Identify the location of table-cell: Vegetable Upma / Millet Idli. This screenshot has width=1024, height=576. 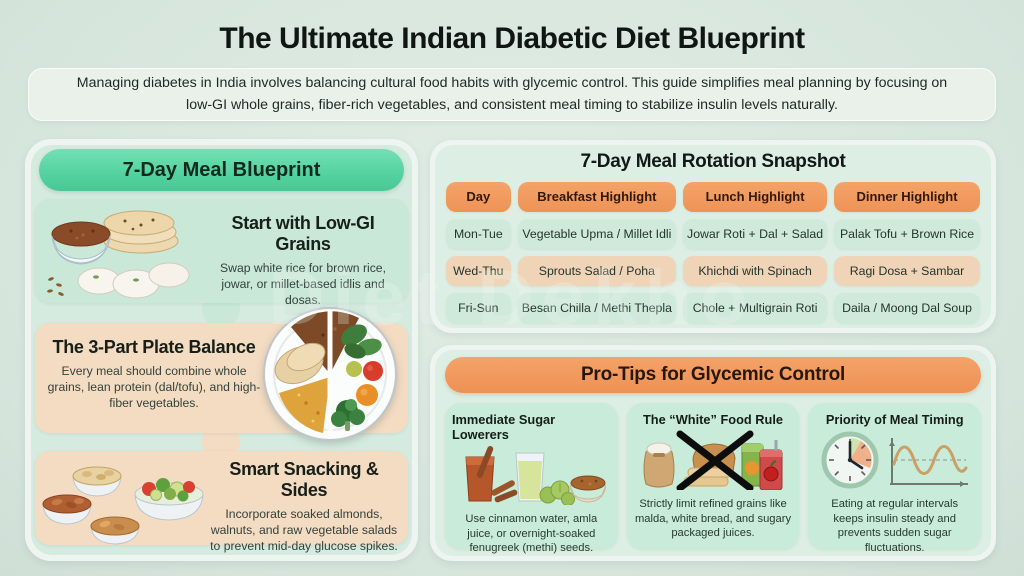
(597, 234).